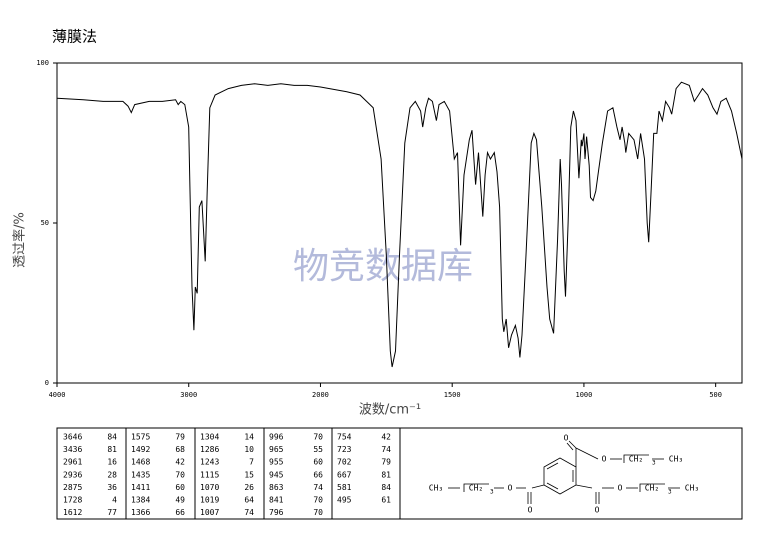  What do you see at coordinates (140, 462) in the screenshot?
I see `peak-wavenumber: 1468` at bounding box center [140, 462].